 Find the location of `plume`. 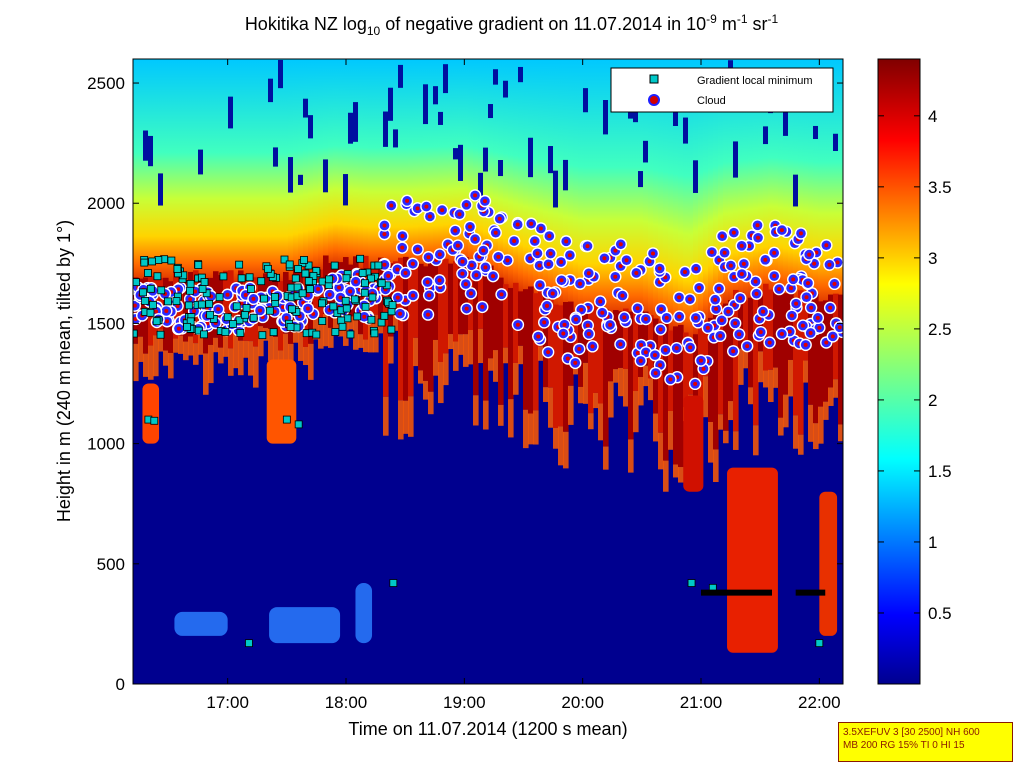

plume is located at coordinates (693, 443).